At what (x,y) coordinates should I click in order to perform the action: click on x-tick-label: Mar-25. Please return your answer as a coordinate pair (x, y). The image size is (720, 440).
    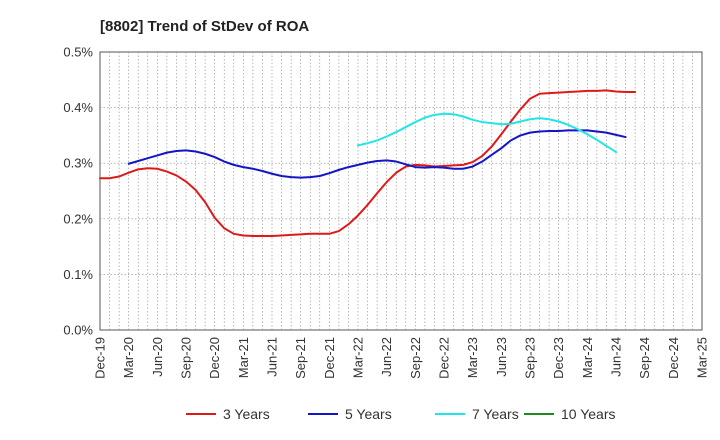
    Looking at the image, I should click on (702, 357).